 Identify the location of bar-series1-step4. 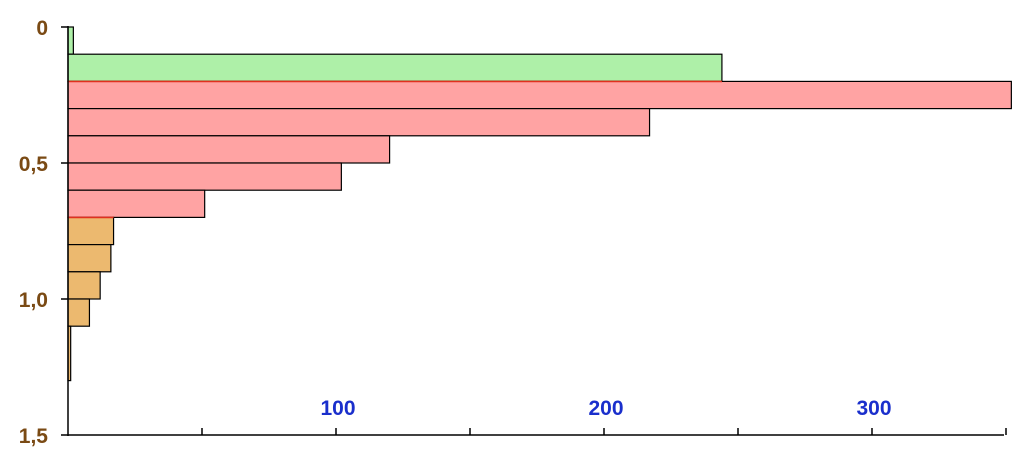
(136, 203).